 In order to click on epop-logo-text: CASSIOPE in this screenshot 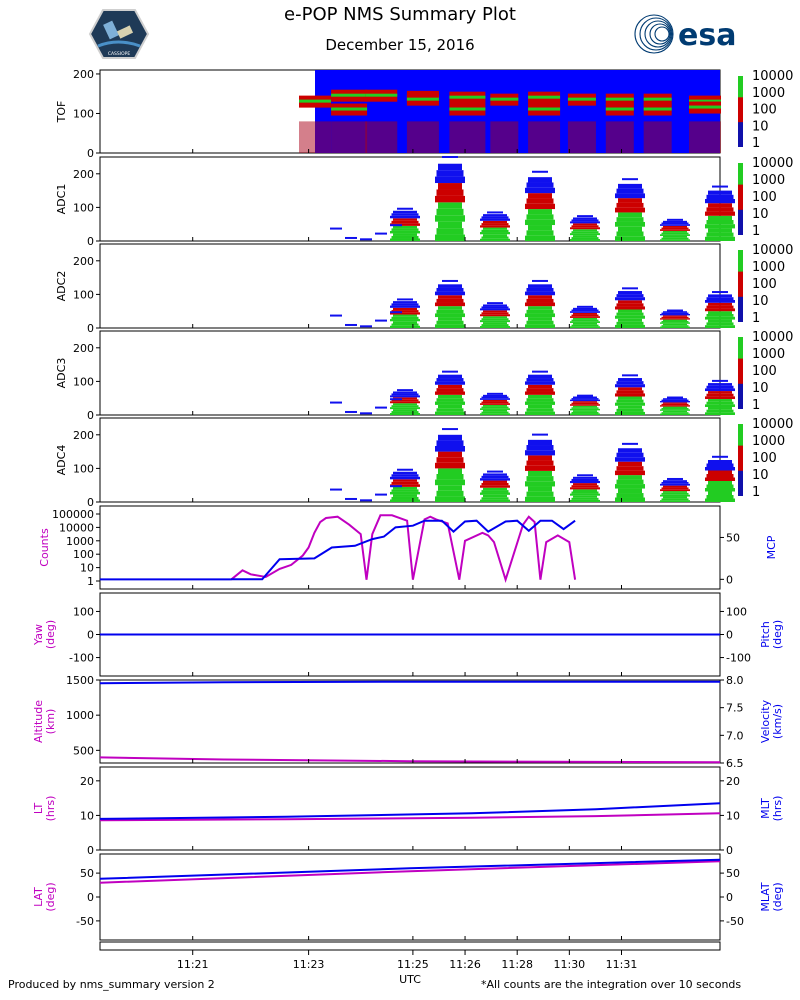, I will do `click(119, 54)`.